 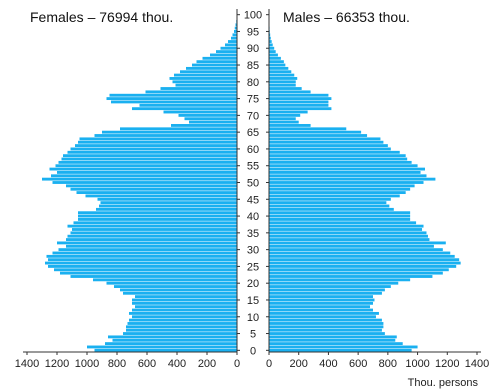 I want to click on age-tick-label: 55, so click(x=253, y=167).